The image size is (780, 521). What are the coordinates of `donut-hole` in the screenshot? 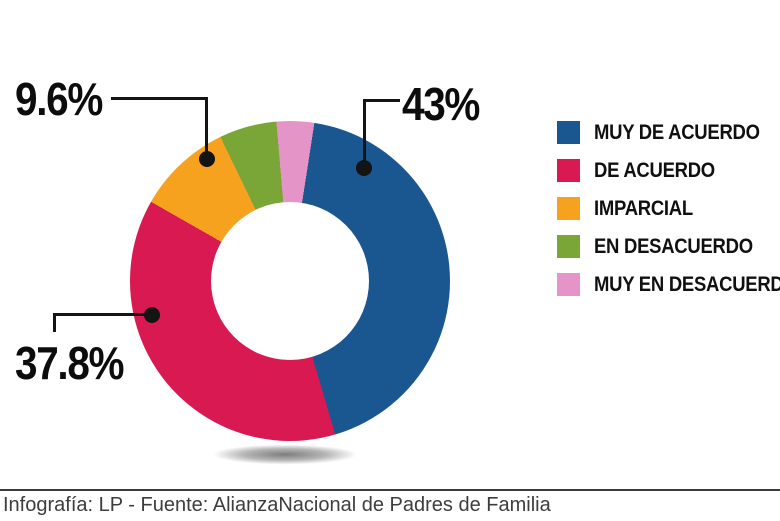 It's located at (290, 281).